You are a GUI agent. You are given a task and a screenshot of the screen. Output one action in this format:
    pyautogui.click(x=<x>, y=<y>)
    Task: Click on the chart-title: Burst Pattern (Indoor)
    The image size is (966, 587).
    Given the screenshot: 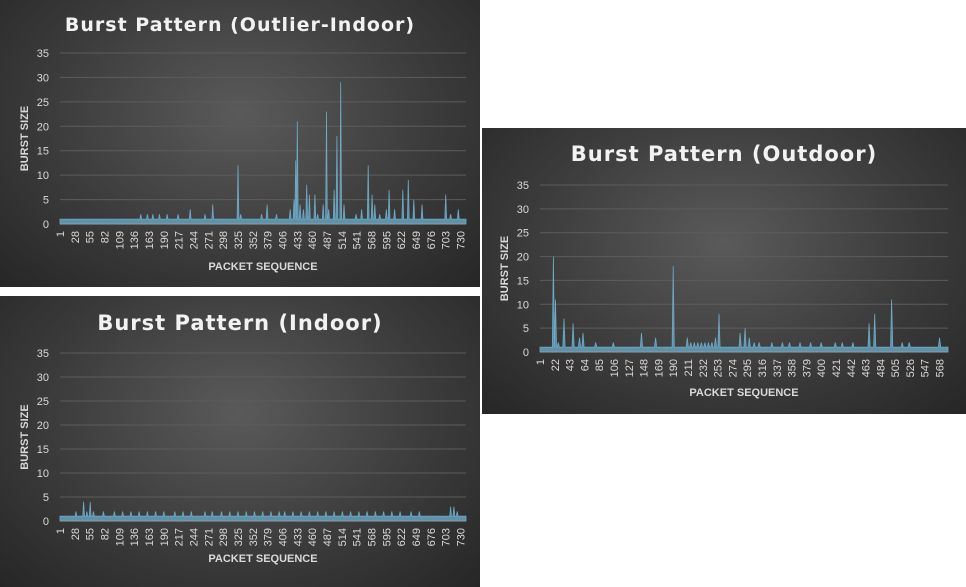 What is the action you would take?
    pyautogui.click(x=239, y=323)
    